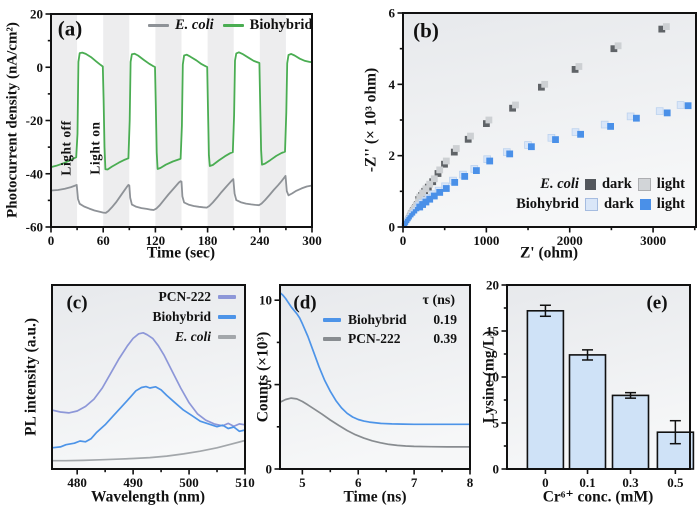  What do you see at coordinates (675, 482) in the screenshot?
I see `x-tick-label: 0.5` at bounding box center [675, 482].